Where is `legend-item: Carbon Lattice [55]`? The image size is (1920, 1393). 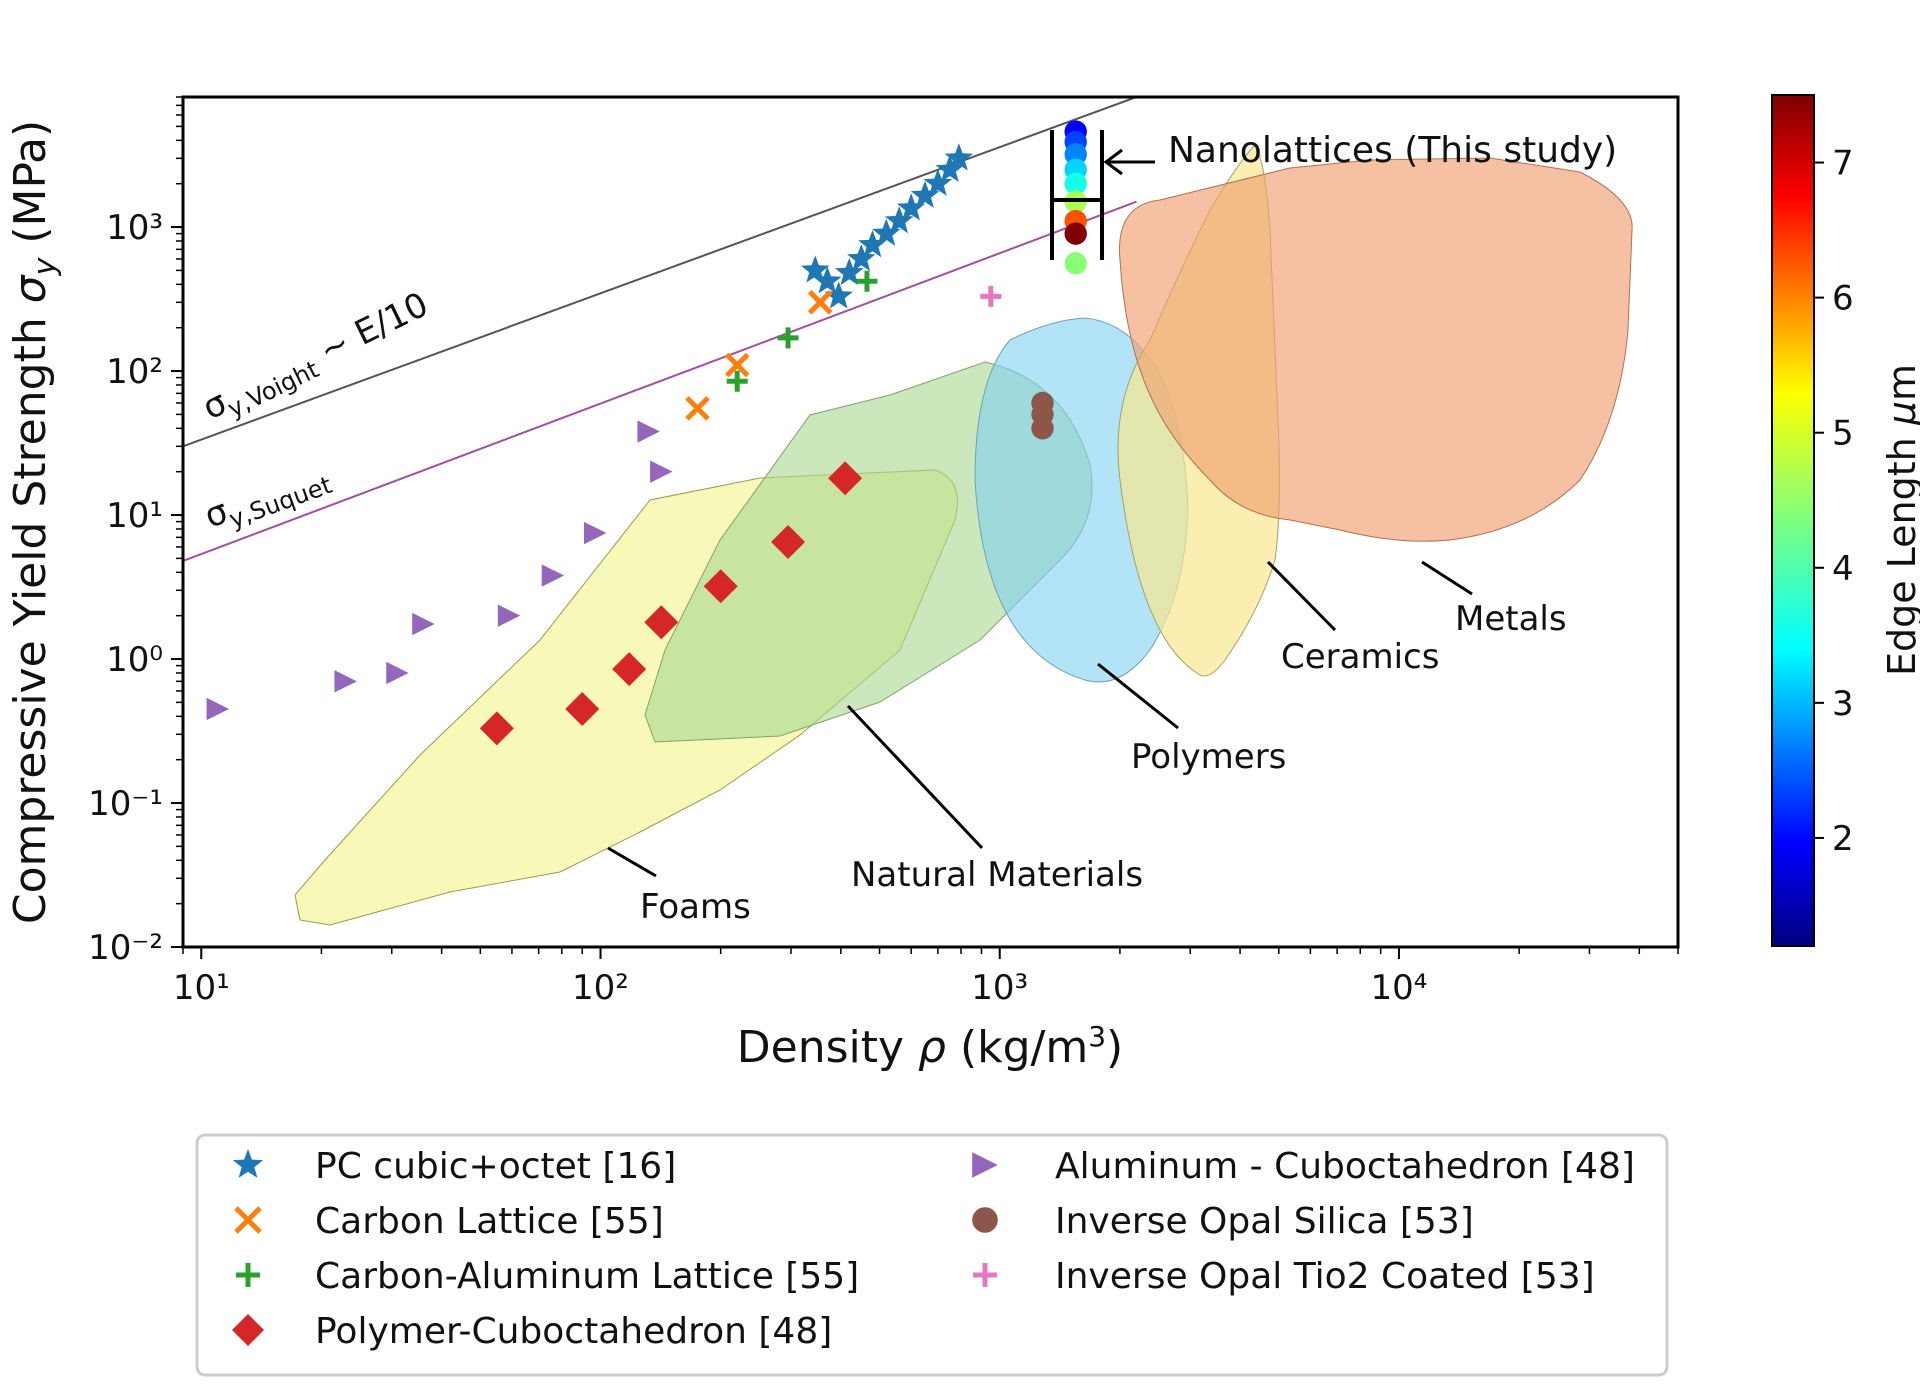
legend-item: Carbon Lattice [55] is located at coordinates (449, 1221).